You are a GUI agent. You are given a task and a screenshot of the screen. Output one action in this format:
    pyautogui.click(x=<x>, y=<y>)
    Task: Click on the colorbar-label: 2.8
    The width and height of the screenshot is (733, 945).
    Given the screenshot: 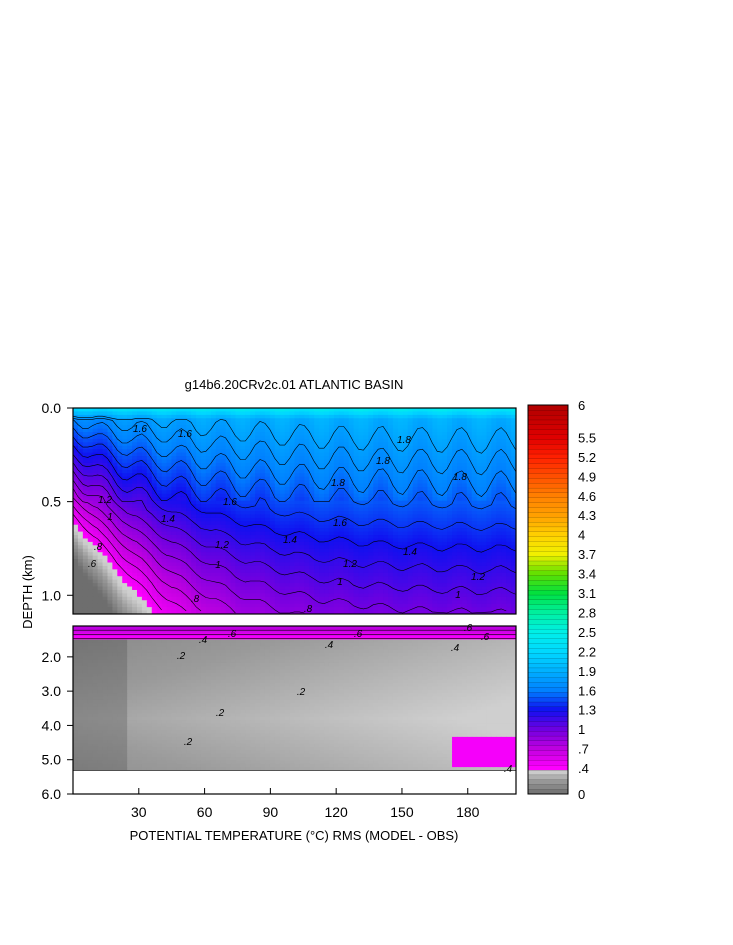 What is the action you would take?
    pyautogui.click(x=587, y=613)
    